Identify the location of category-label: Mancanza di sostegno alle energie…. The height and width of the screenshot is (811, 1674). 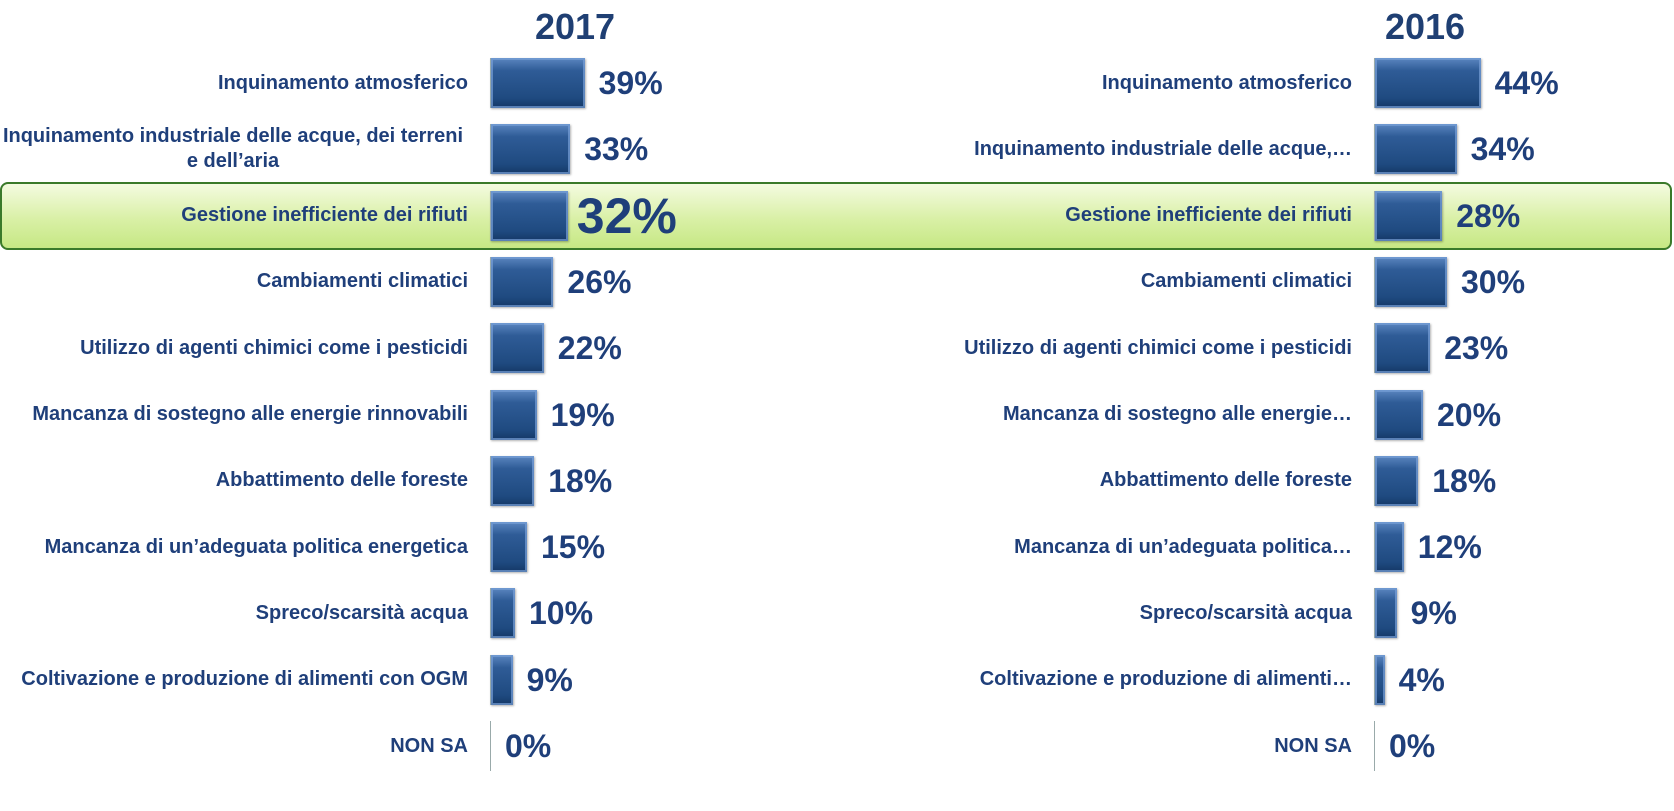
(1117, 415).